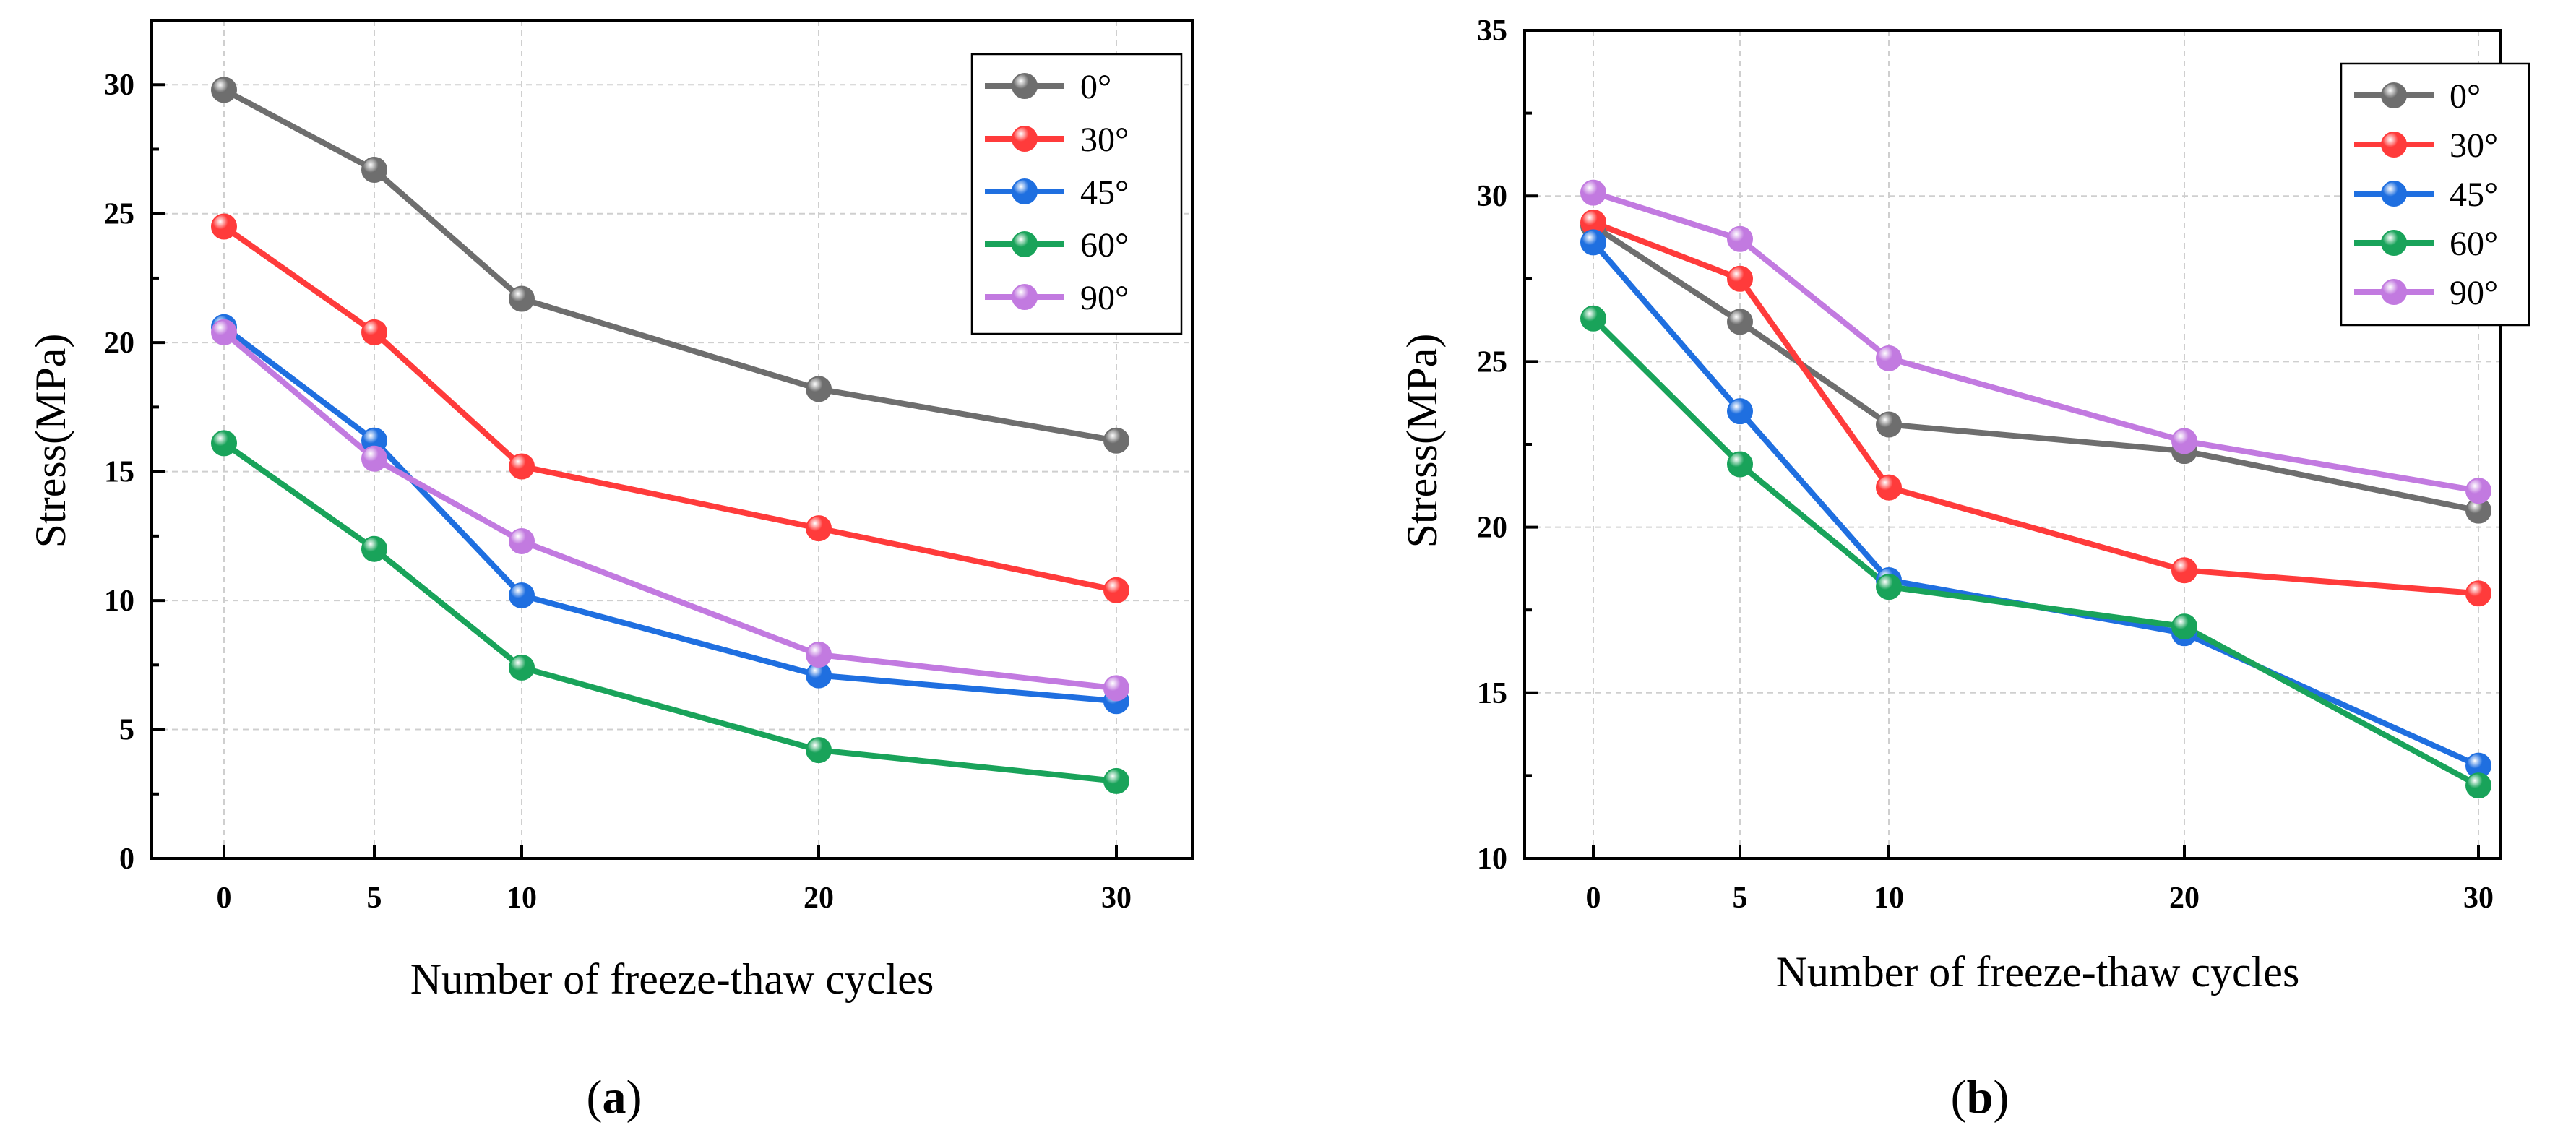 The width and height of the screenshot is (2576, 1146). Describe the element at coordinates (1980, 1097) in the screenshot. I see `panel-label: (b)` at that location.